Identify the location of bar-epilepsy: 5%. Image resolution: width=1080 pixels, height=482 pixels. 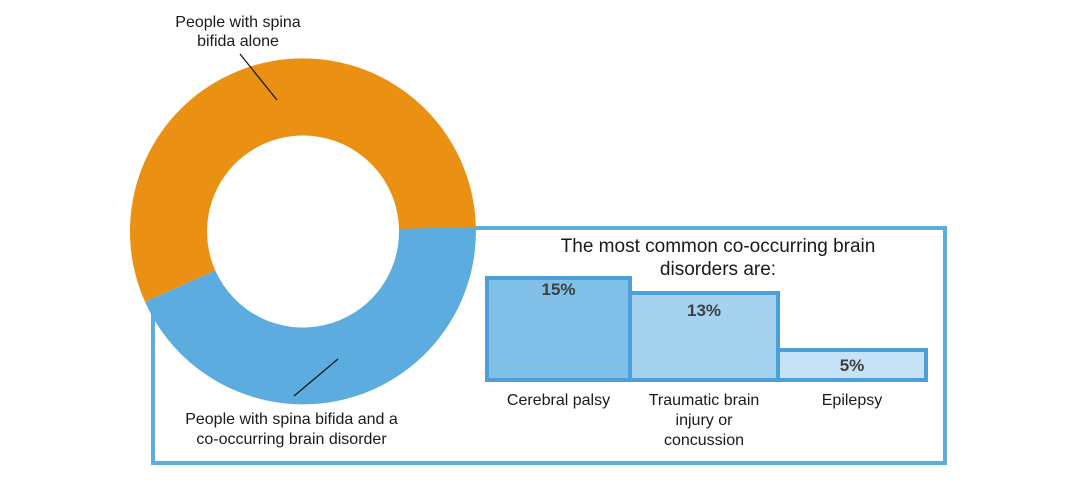
(852, 365).